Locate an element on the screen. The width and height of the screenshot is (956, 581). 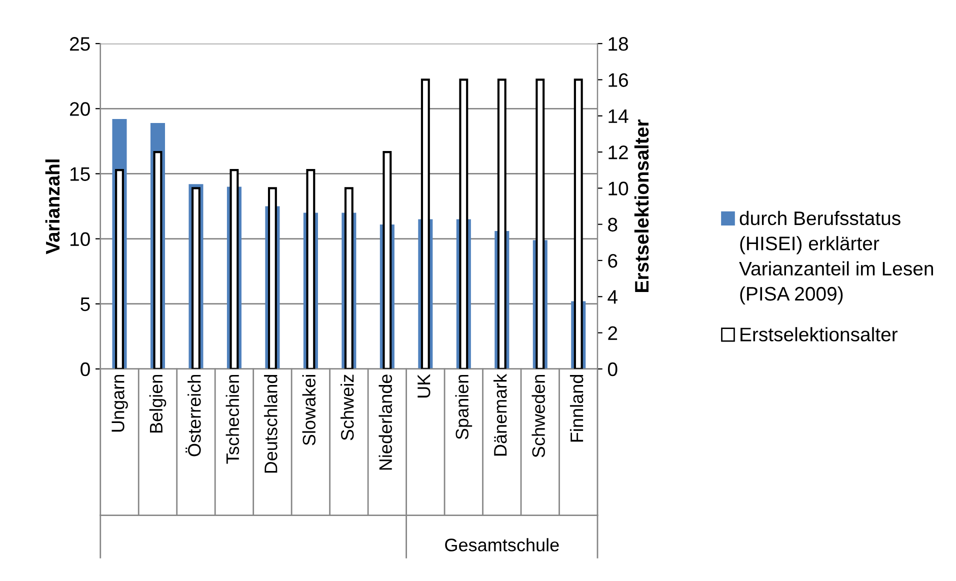
x-tick-label: Deutschland is located at coordinates (271, 423).